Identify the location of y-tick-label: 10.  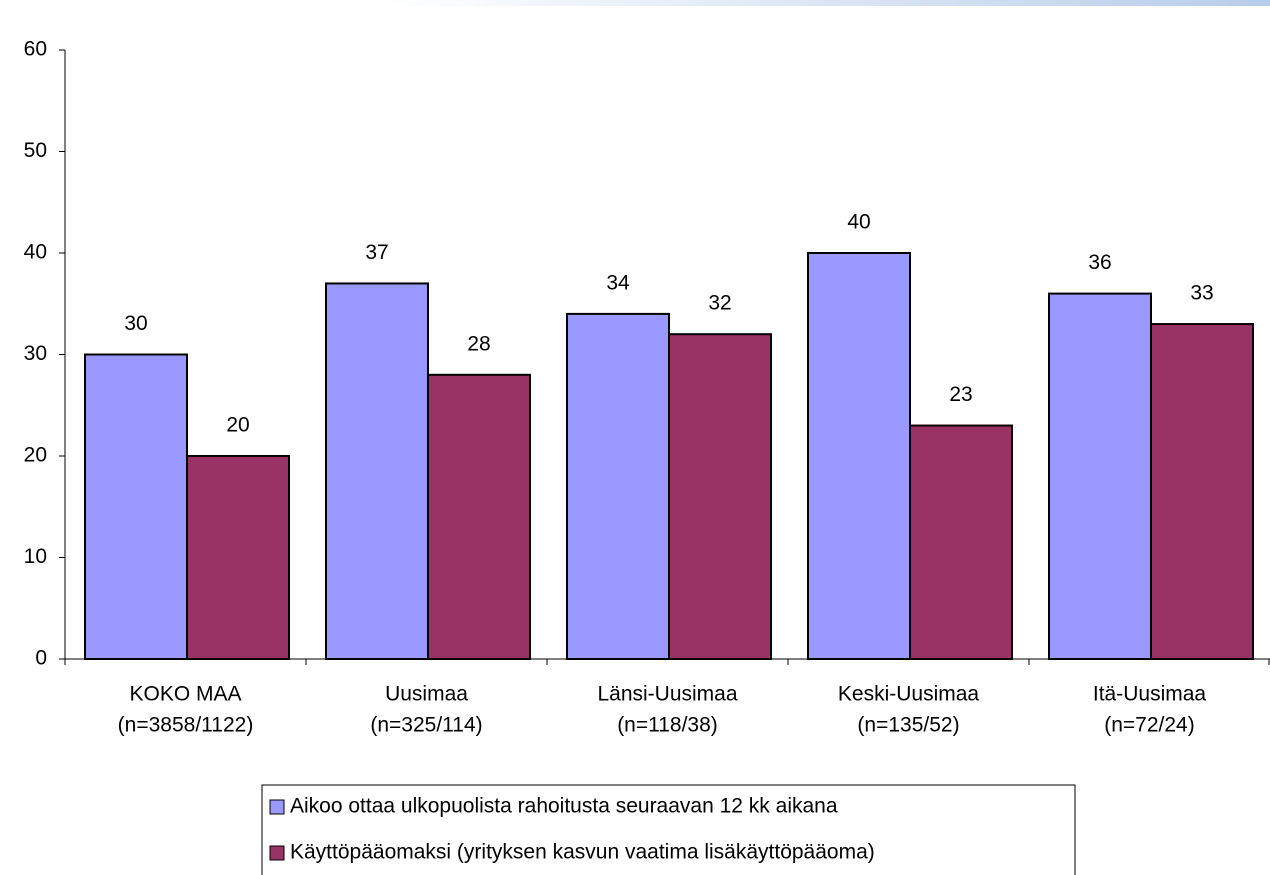
(35, 556).